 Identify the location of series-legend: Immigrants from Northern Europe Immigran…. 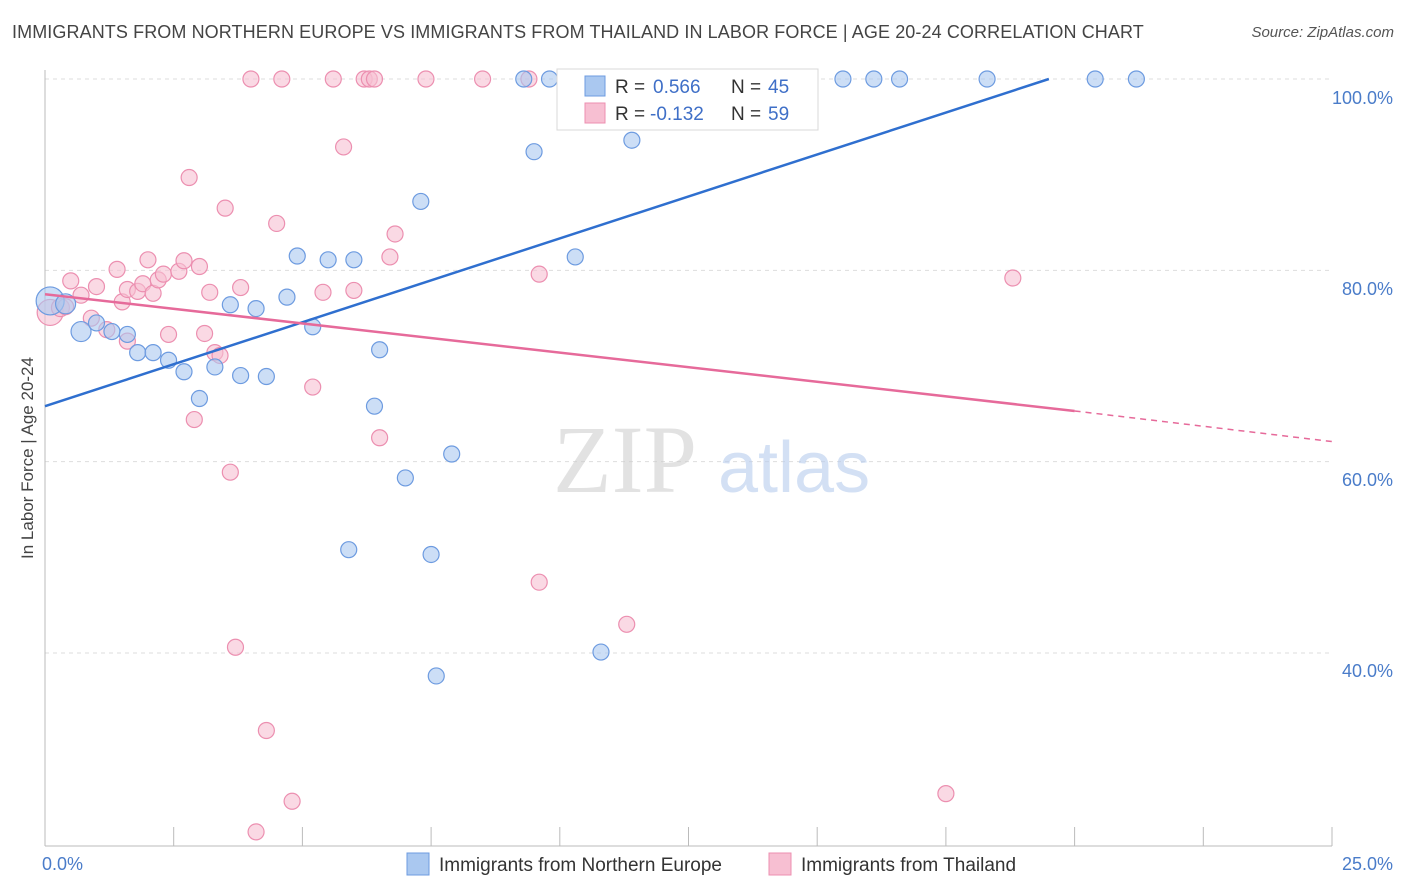
(711, 864).